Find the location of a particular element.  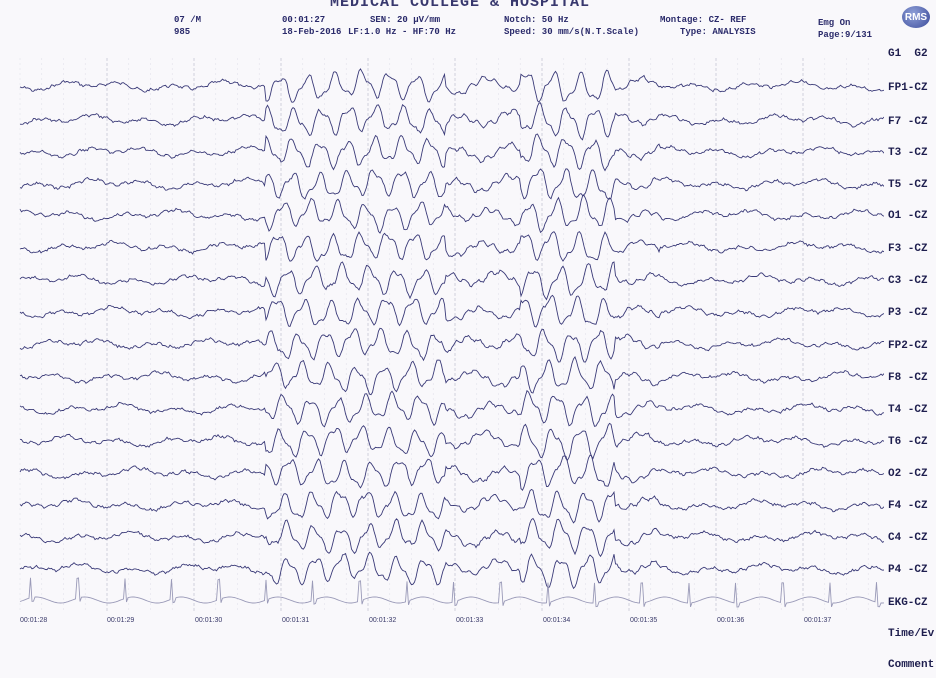

comment-label: Comment is located at coordinates (911, 665).